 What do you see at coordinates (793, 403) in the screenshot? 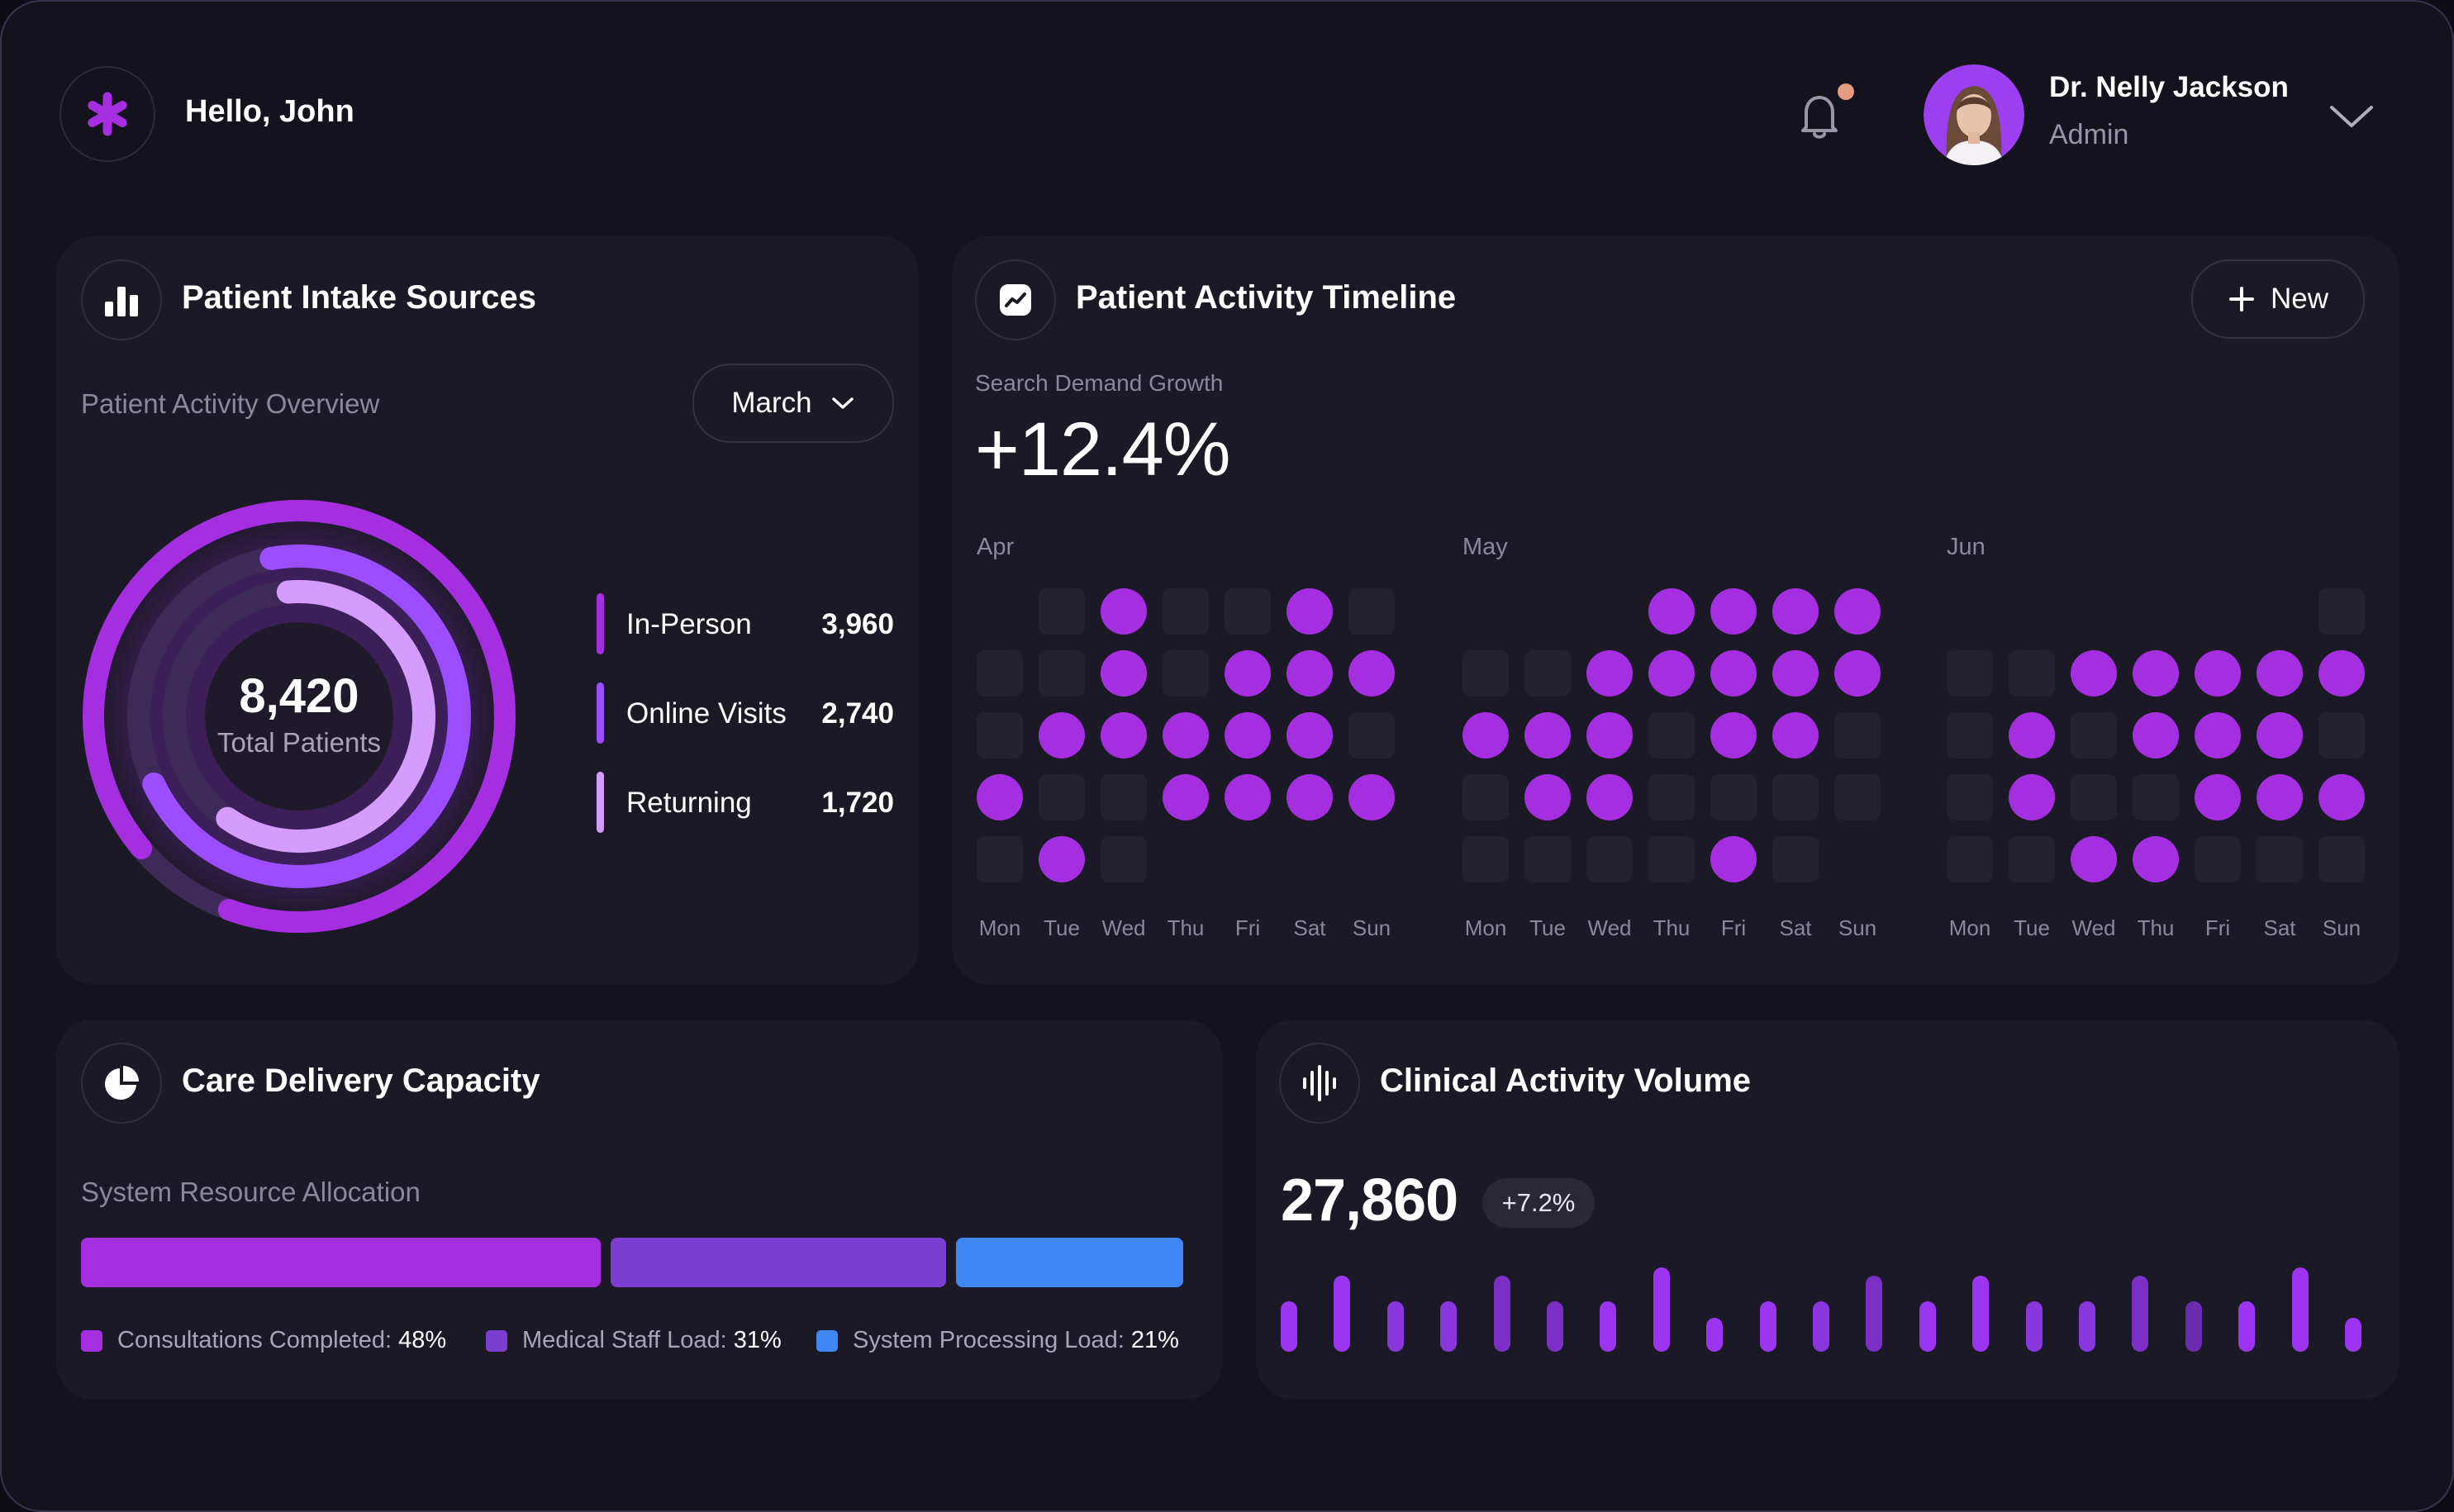
I see `month-select: March` at bounding box center [793, 403].